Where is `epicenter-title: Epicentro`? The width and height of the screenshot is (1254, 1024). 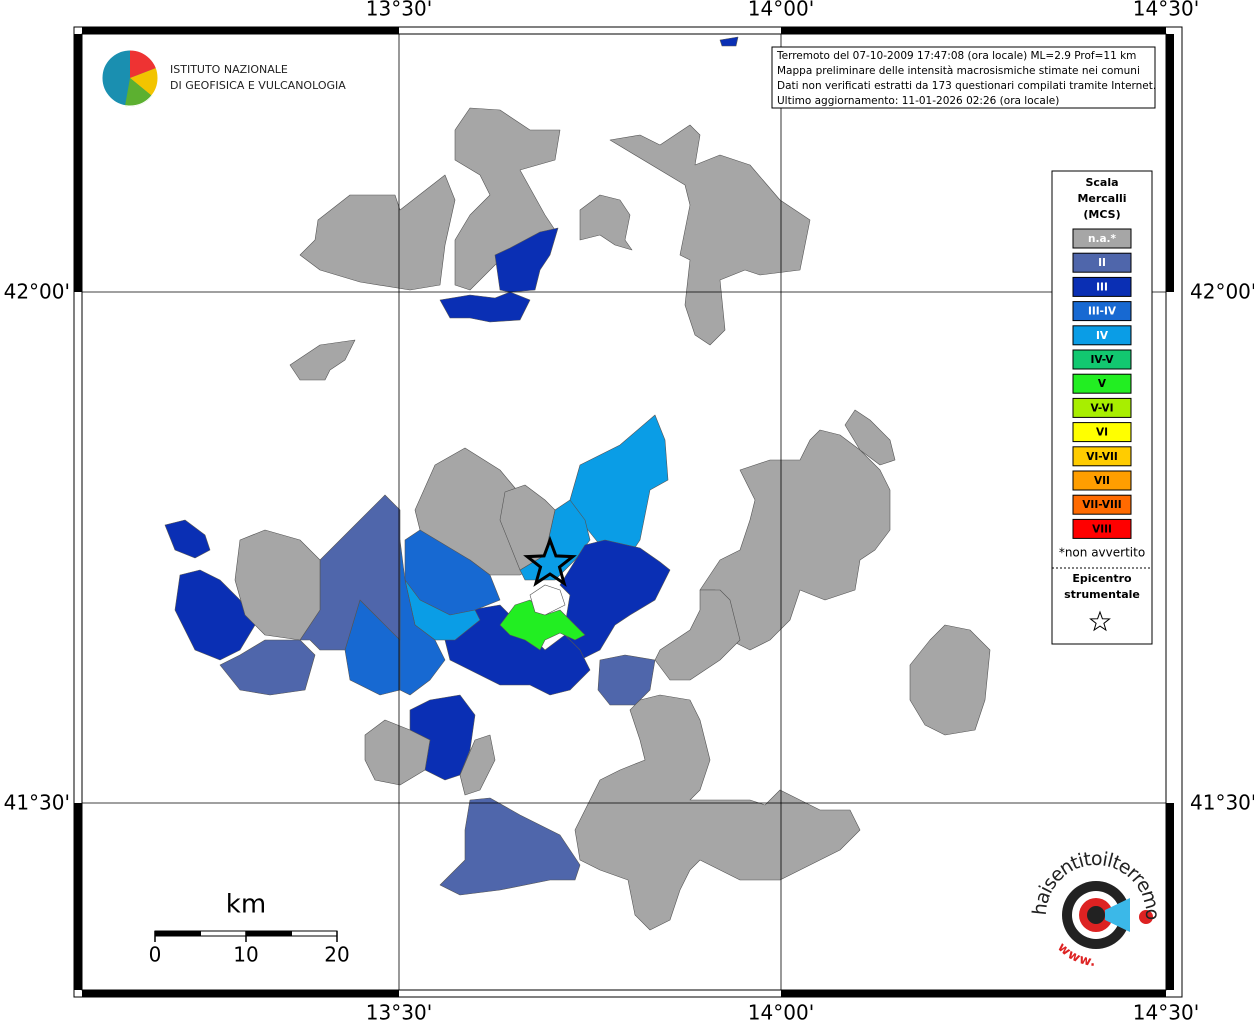
epicenter-title: Epicentro is located at coordinates (1102, 578).